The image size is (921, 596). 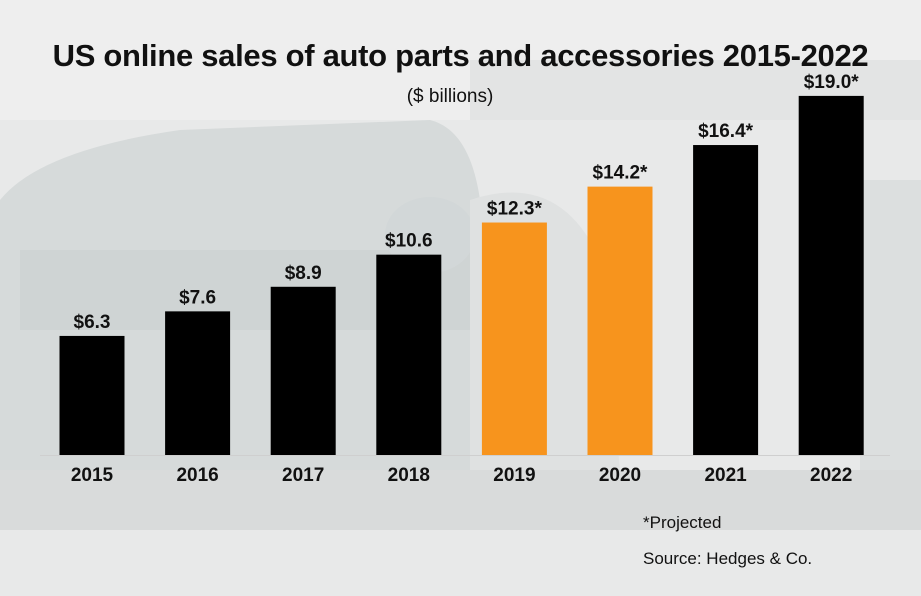 I want to click on chart-subtitle: ($ billions), so click(x=450, y=96).